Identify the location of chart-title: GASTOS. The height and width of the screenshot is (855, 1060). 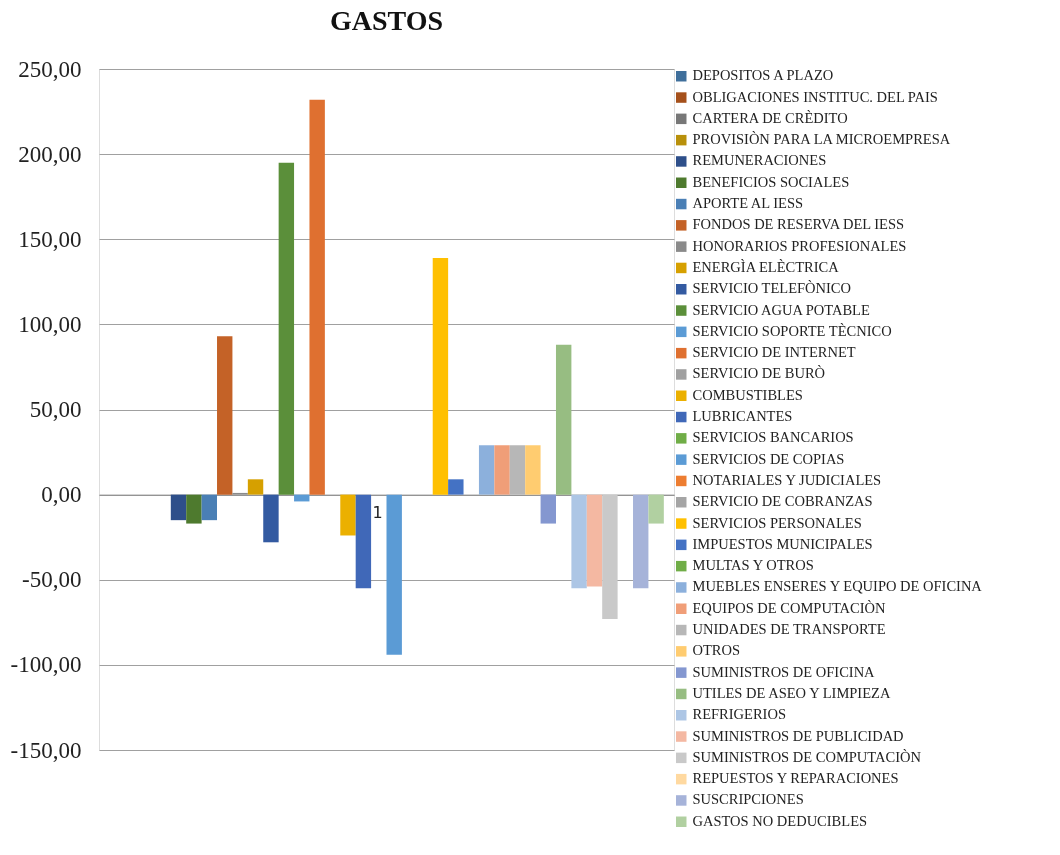
(386, 20).